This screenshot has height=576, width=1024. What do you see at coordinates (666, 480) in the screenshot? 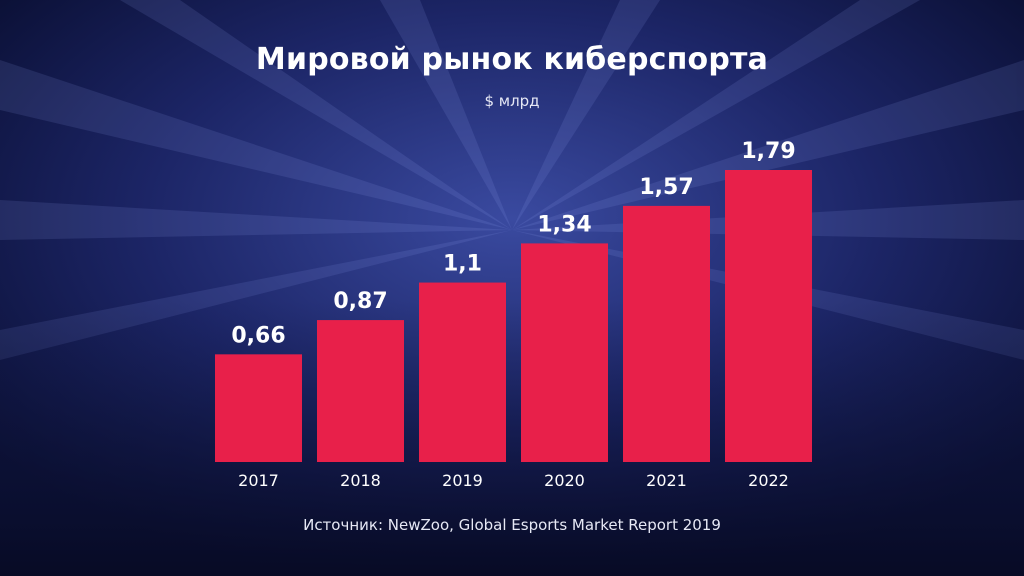
I see `x-tick-2021: 2021` at bounding box center [666, 480].